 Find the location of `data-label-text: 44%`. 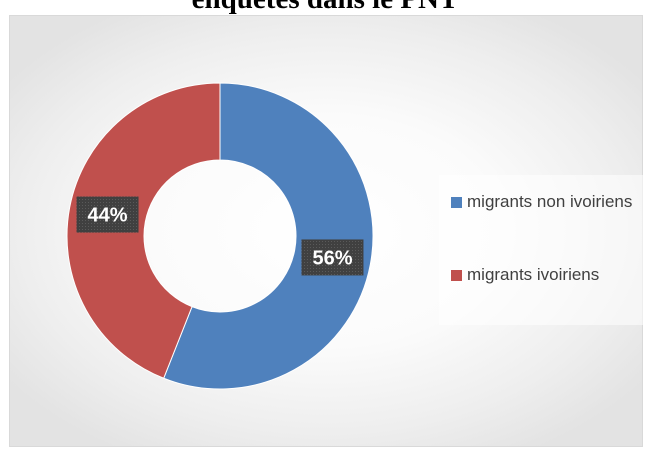

data-label-text: 44% is located at coordinates (108, 216).